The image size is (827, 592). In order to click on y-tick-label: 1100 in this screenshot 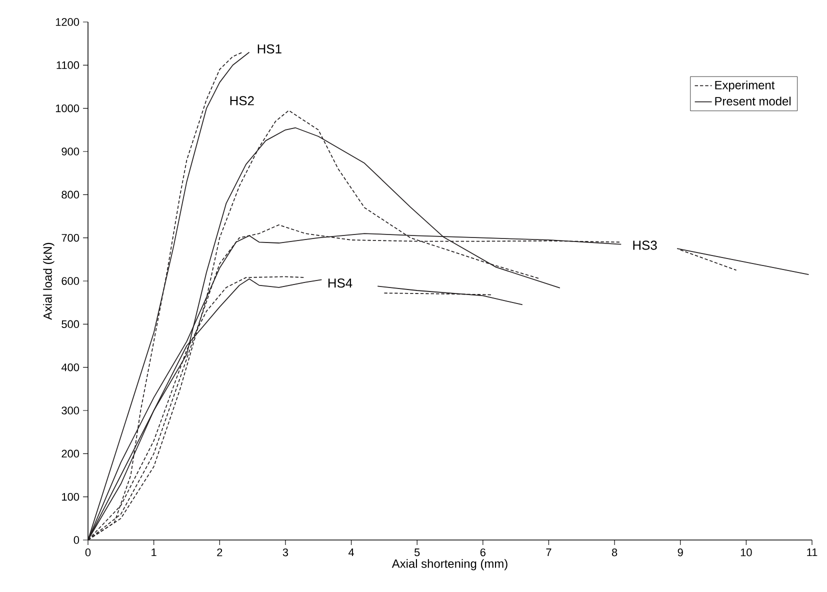, I will do `click(68, 65)`.